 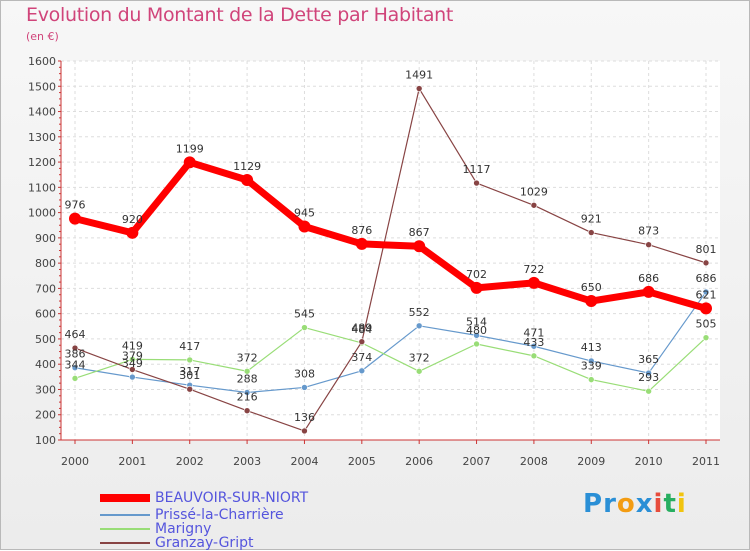 What do you see at coordinates (610, 504) in the screenshot?
I see `logo-letter: r` at bounding box center [610, 504].